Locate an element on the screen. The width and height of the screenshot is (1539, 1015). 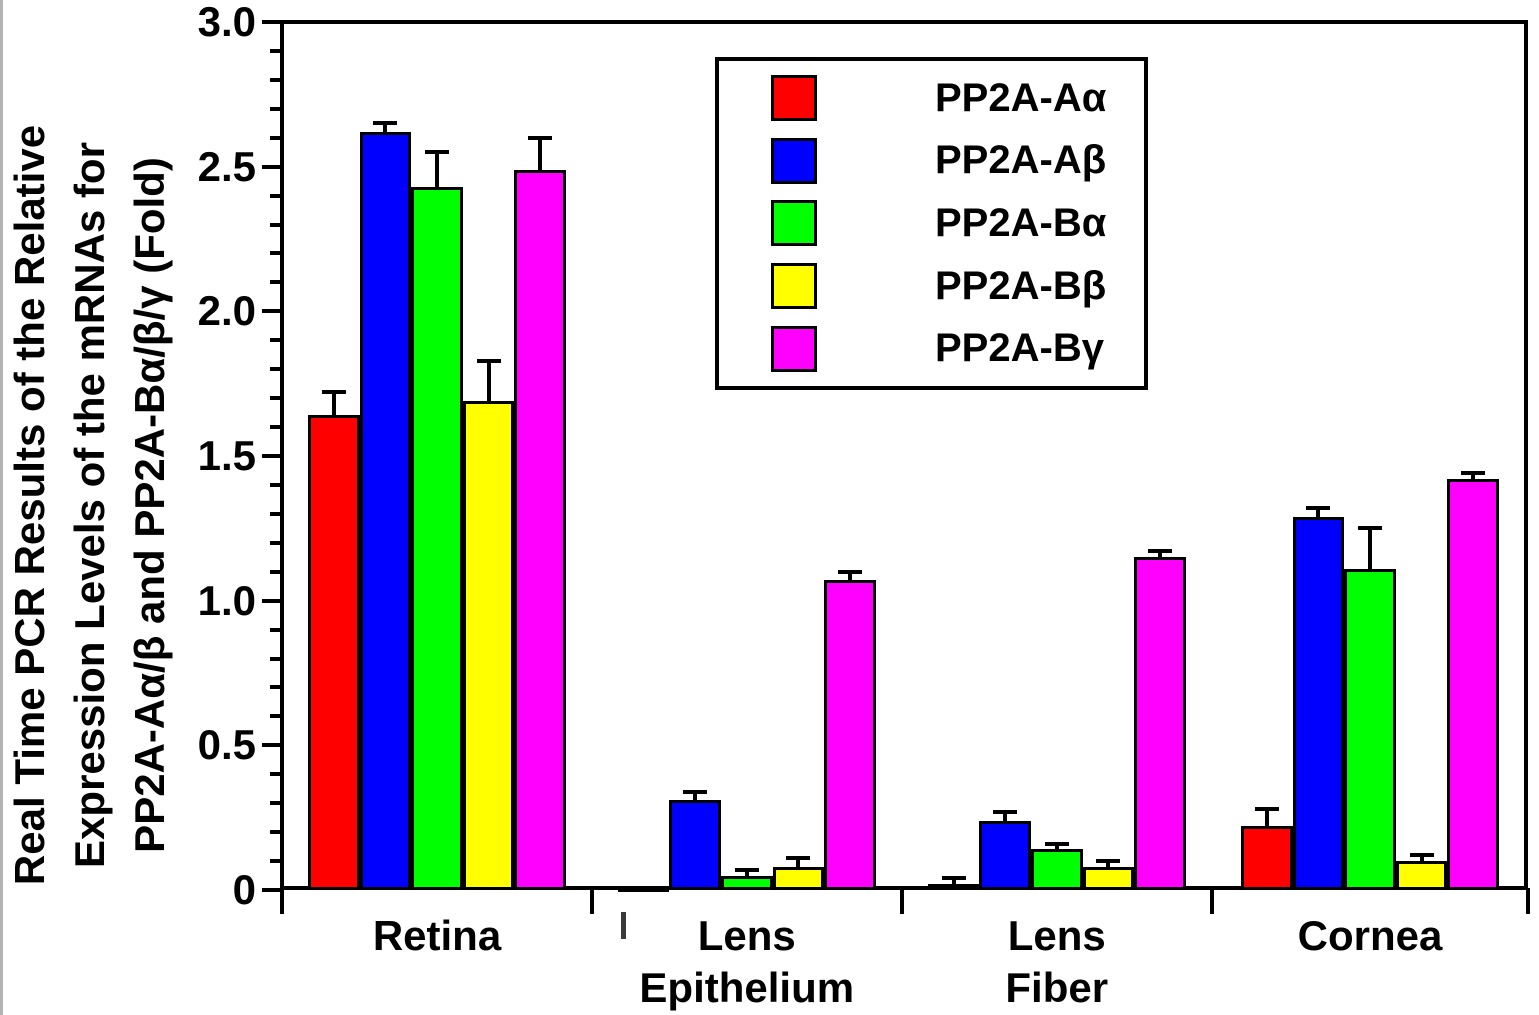
x-category-label-line: Cornea is located at coordinates (1370, 935).